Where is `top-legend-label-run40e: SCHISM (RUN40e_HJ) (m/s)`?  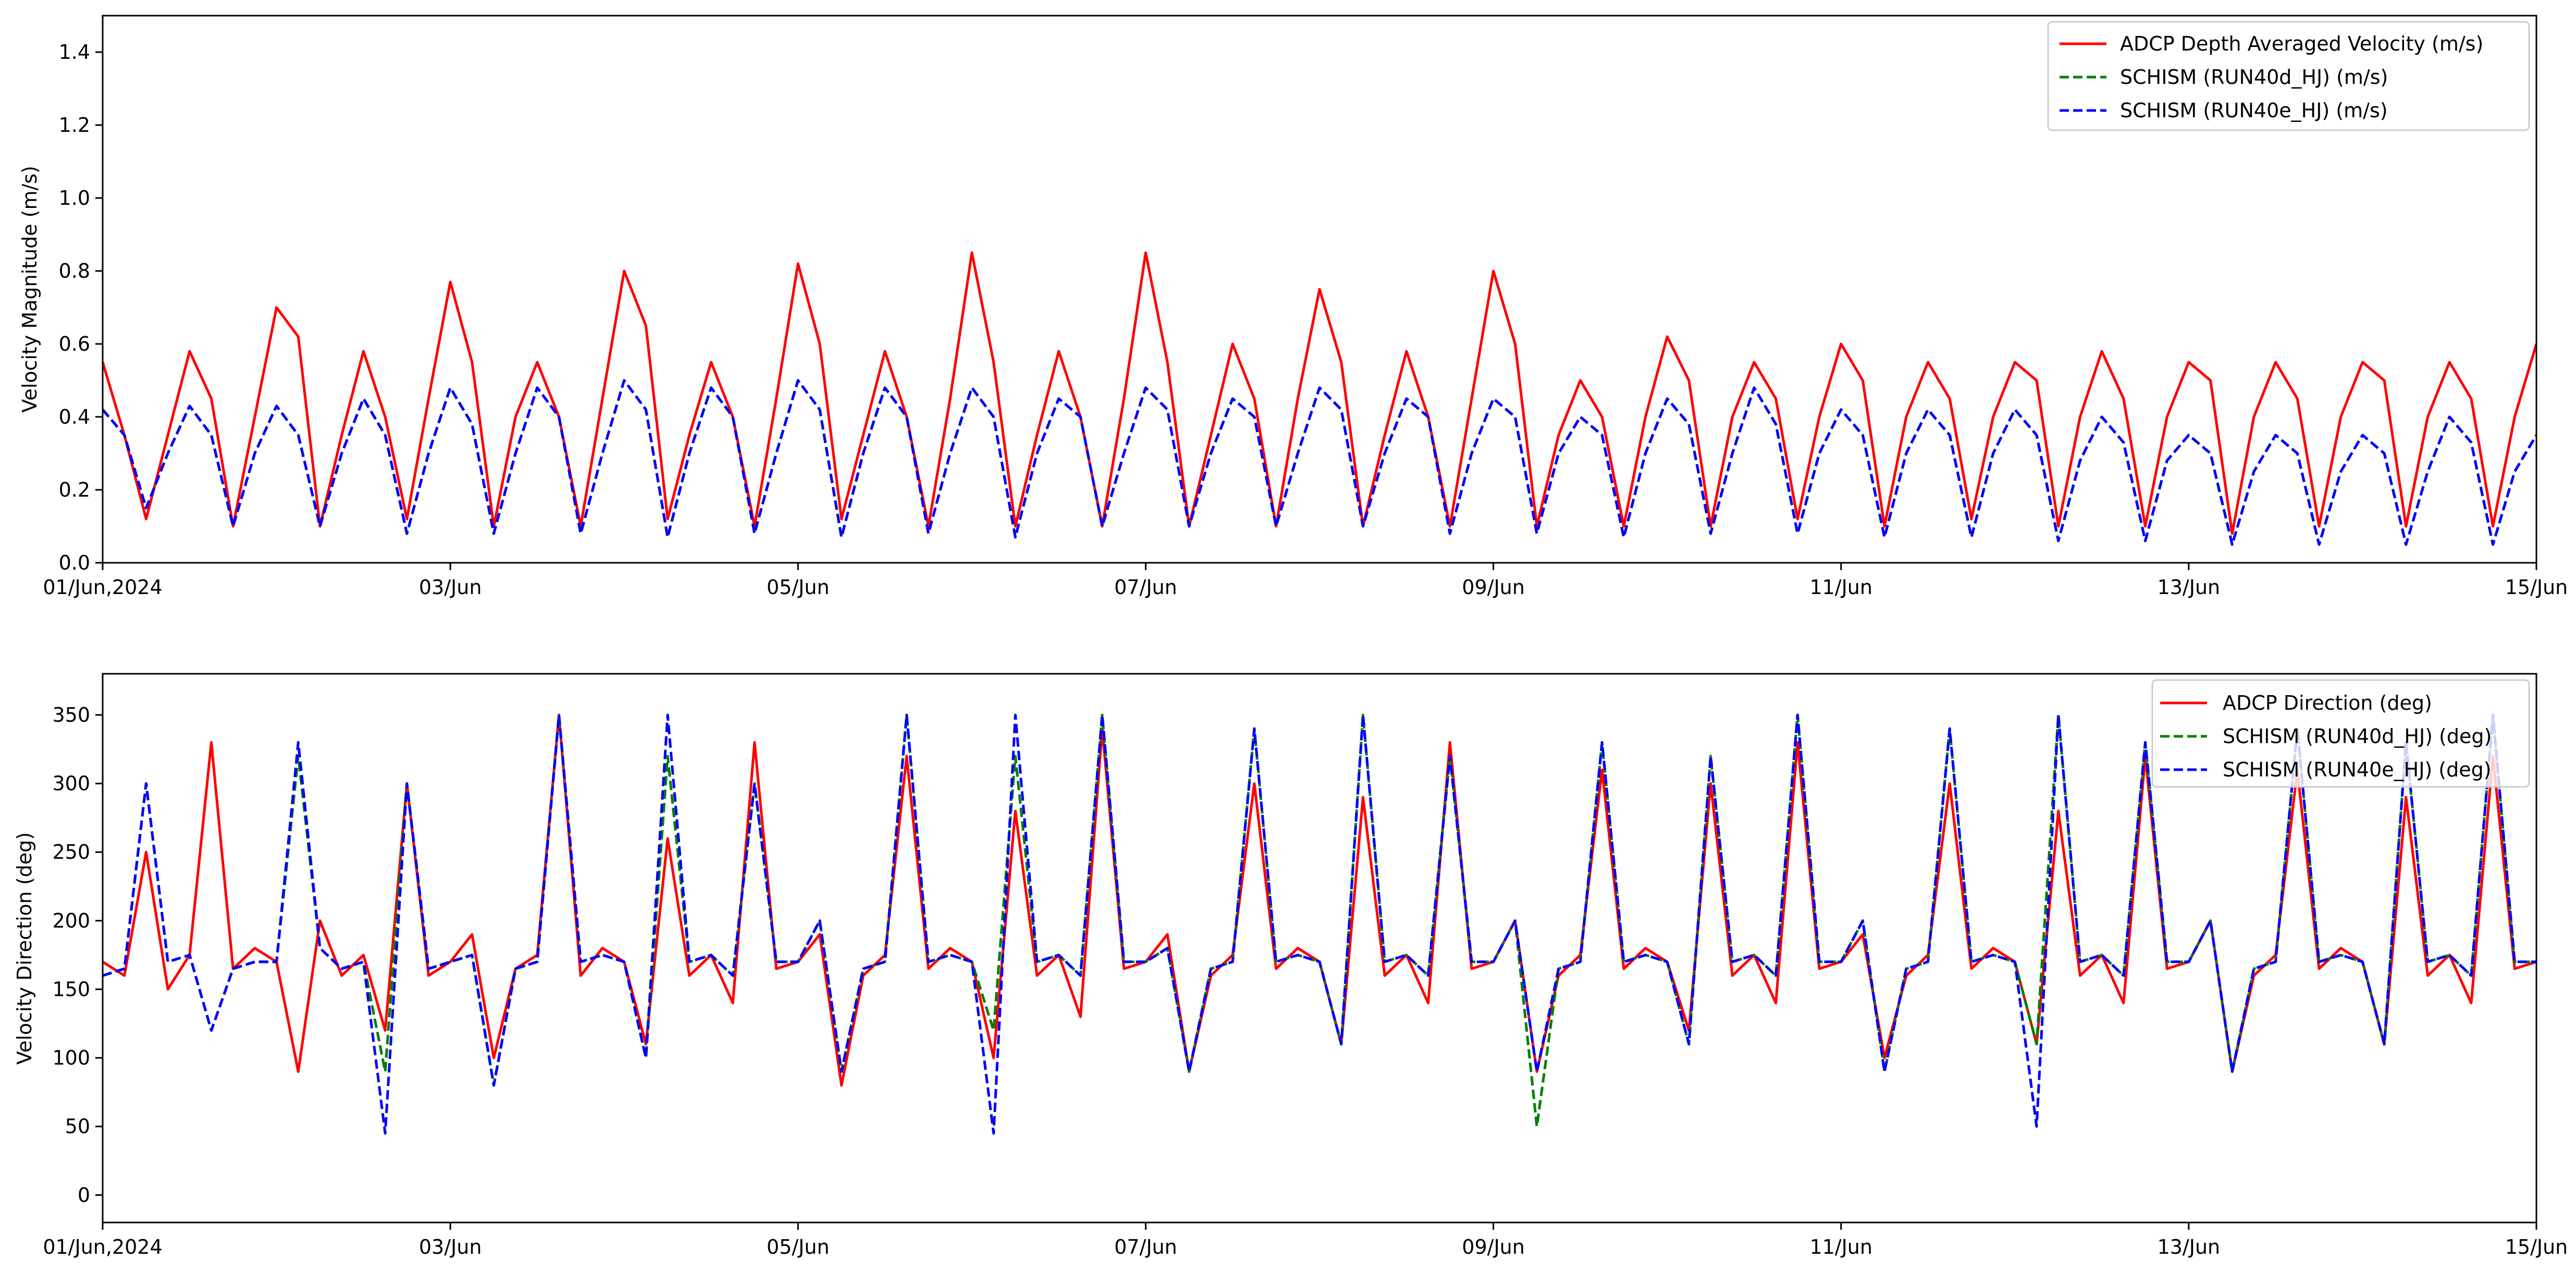
top-legend-label-run40e: SCHISM (RUN40e_HJ) (m/s) is located at coordinates (2254, 111).